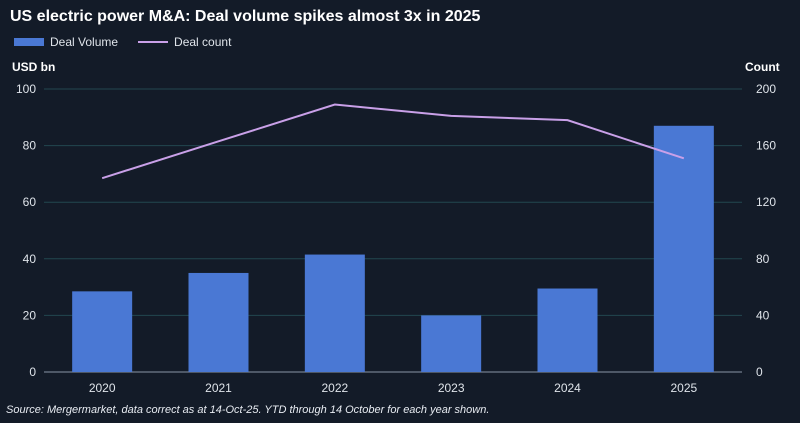 Image resolution: width=800 pixels, height=423 pixels. What do you see at coordinates (763, 315) in the screenshot?
I see `right-tick-label: 40` at bounding box center [763, 315].